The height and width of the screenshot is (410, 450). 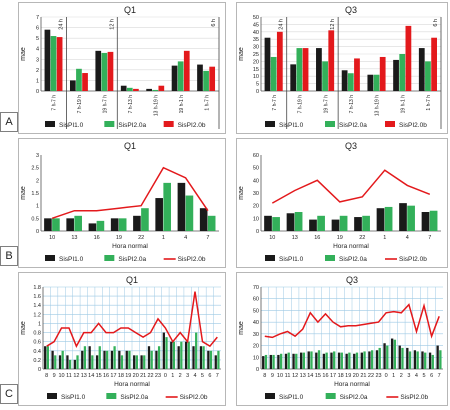 What do you see at coordinates (55, 103) in the screenshot?
I see `x-tick-label: 7 h-7 h` at bounding box center [55, 103].